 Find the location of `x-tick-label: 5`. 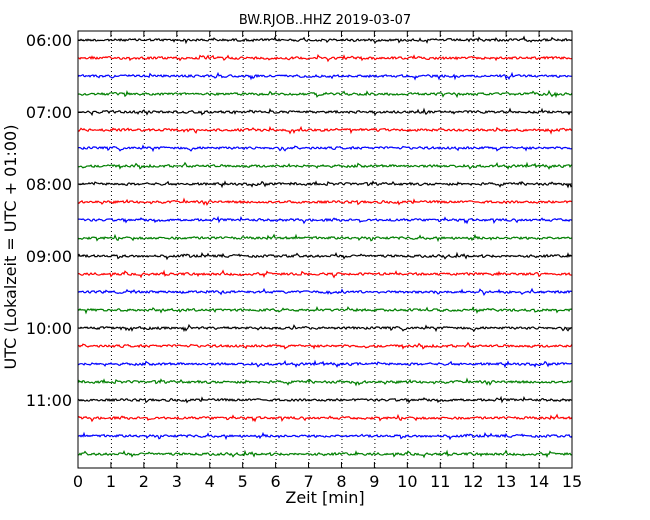

x-tick-label: 5 is located at coordinates (243, 481).